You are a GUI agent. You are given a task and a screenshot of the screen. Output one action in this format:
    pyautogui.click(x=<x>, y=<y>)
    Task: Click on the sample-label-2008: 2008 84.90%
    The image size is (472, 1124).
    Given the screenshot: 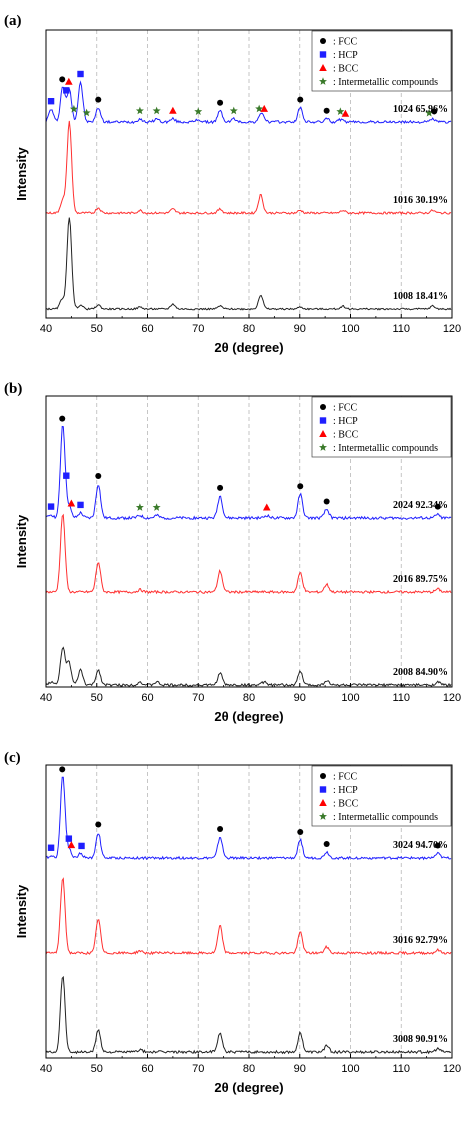 What is the action you would take?
    pyautogui.click(x=420, y=672)
    